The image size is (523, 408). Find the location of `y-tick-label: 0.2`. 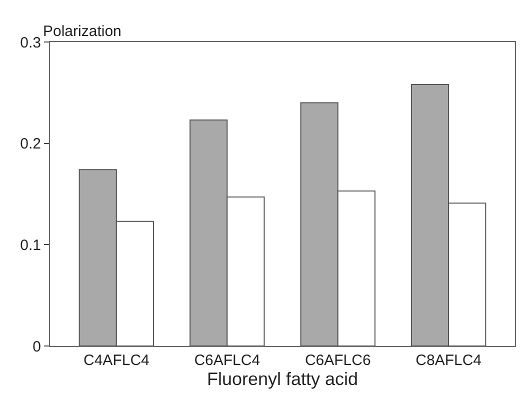

y-tick-label: 0.2 is located at coordinates (30, 144).